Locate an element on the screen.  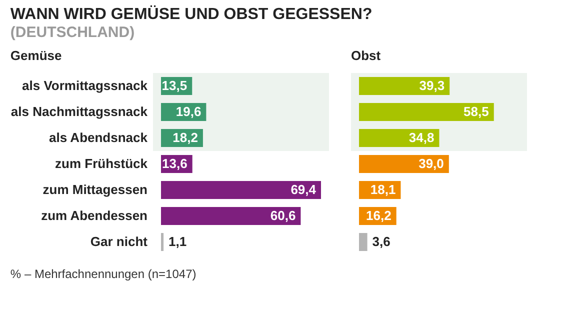
data-label: 13,6 is located at coordinates (175, 163).